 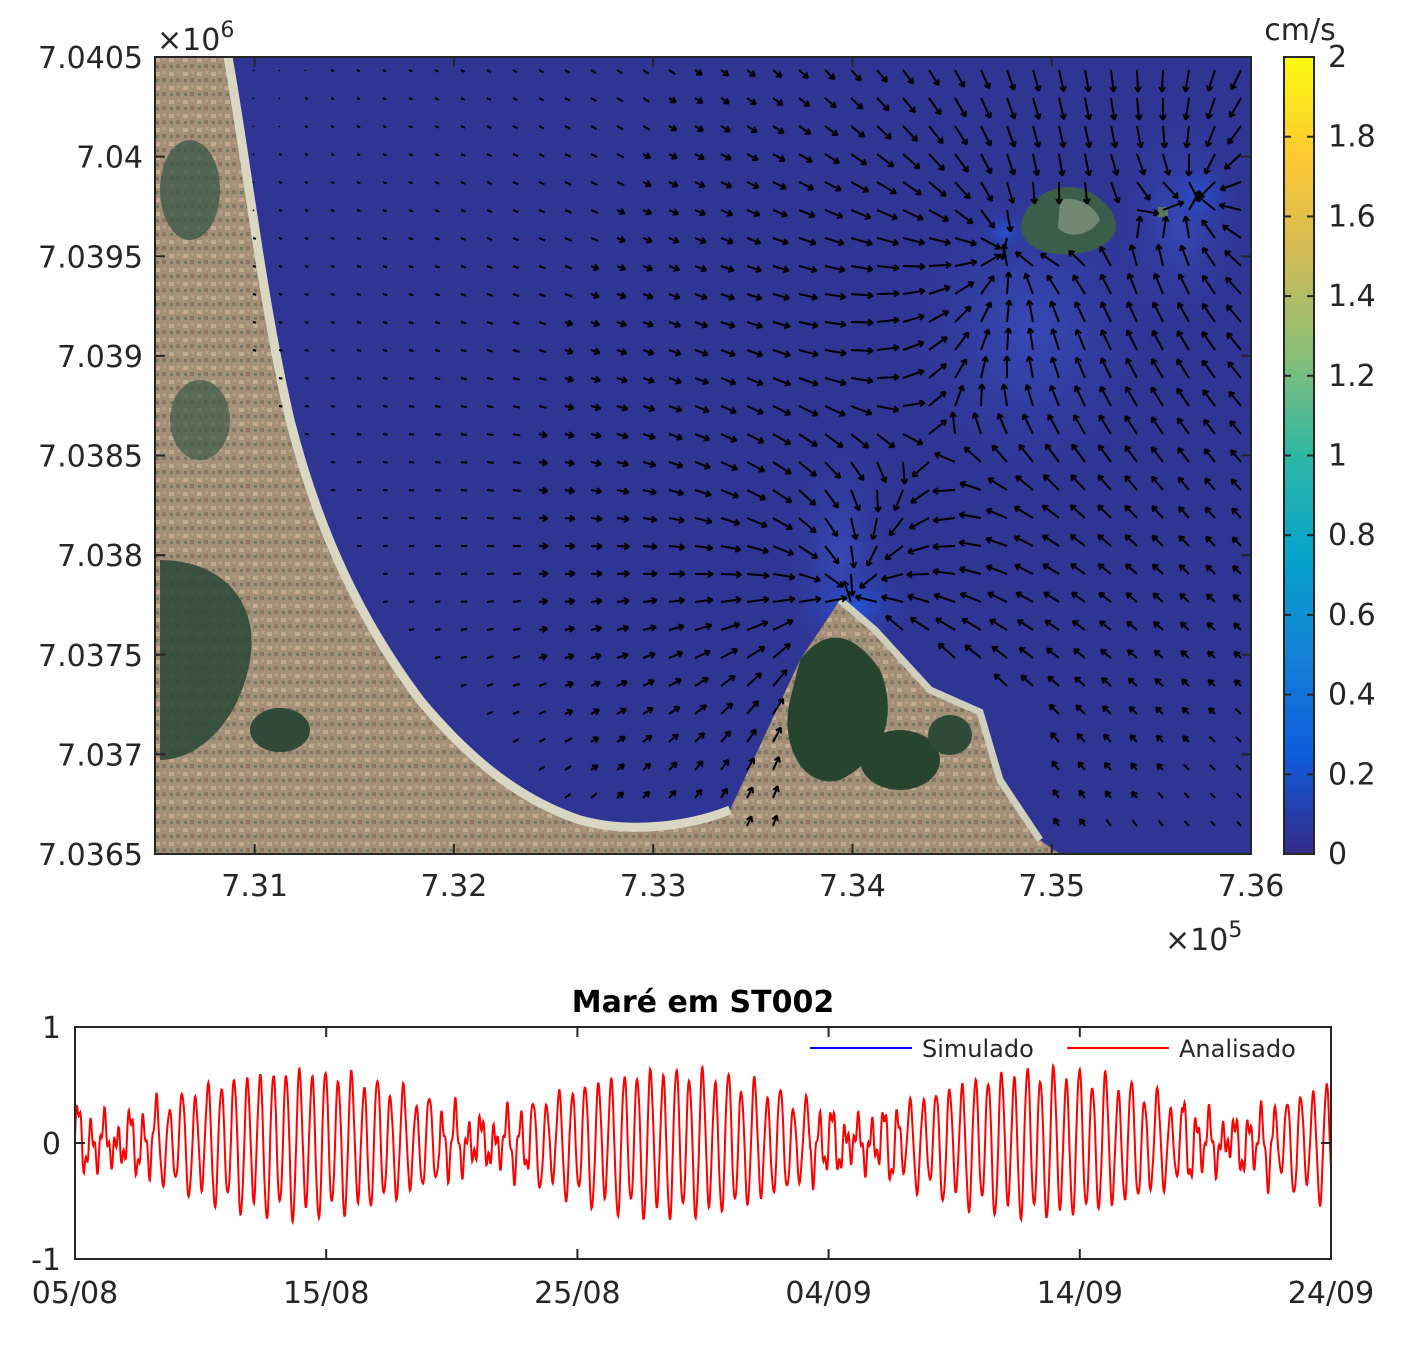 What do you see at coordinates (90, 257) in the screenshot?
I see `map-y-tick-label: 7.0395` at bounding box center [90, 257].